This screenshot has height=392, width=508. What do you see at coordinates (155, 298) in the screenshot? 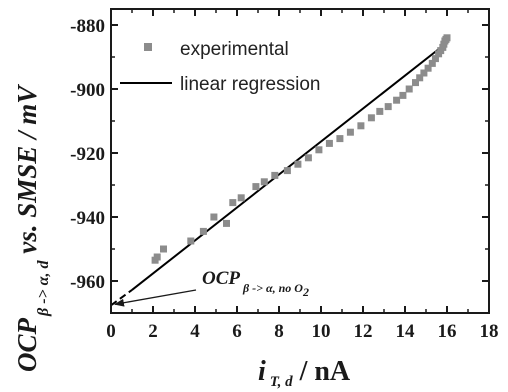
I see `annotation-arrow` at bounding box center [155, 298].